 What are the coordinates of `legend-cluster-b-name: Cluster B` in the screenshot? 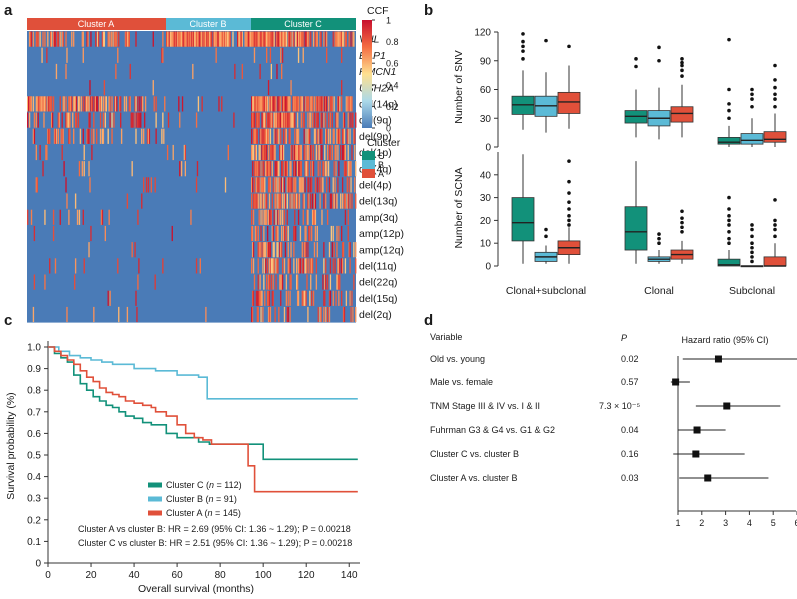 It's located at (184, 499).